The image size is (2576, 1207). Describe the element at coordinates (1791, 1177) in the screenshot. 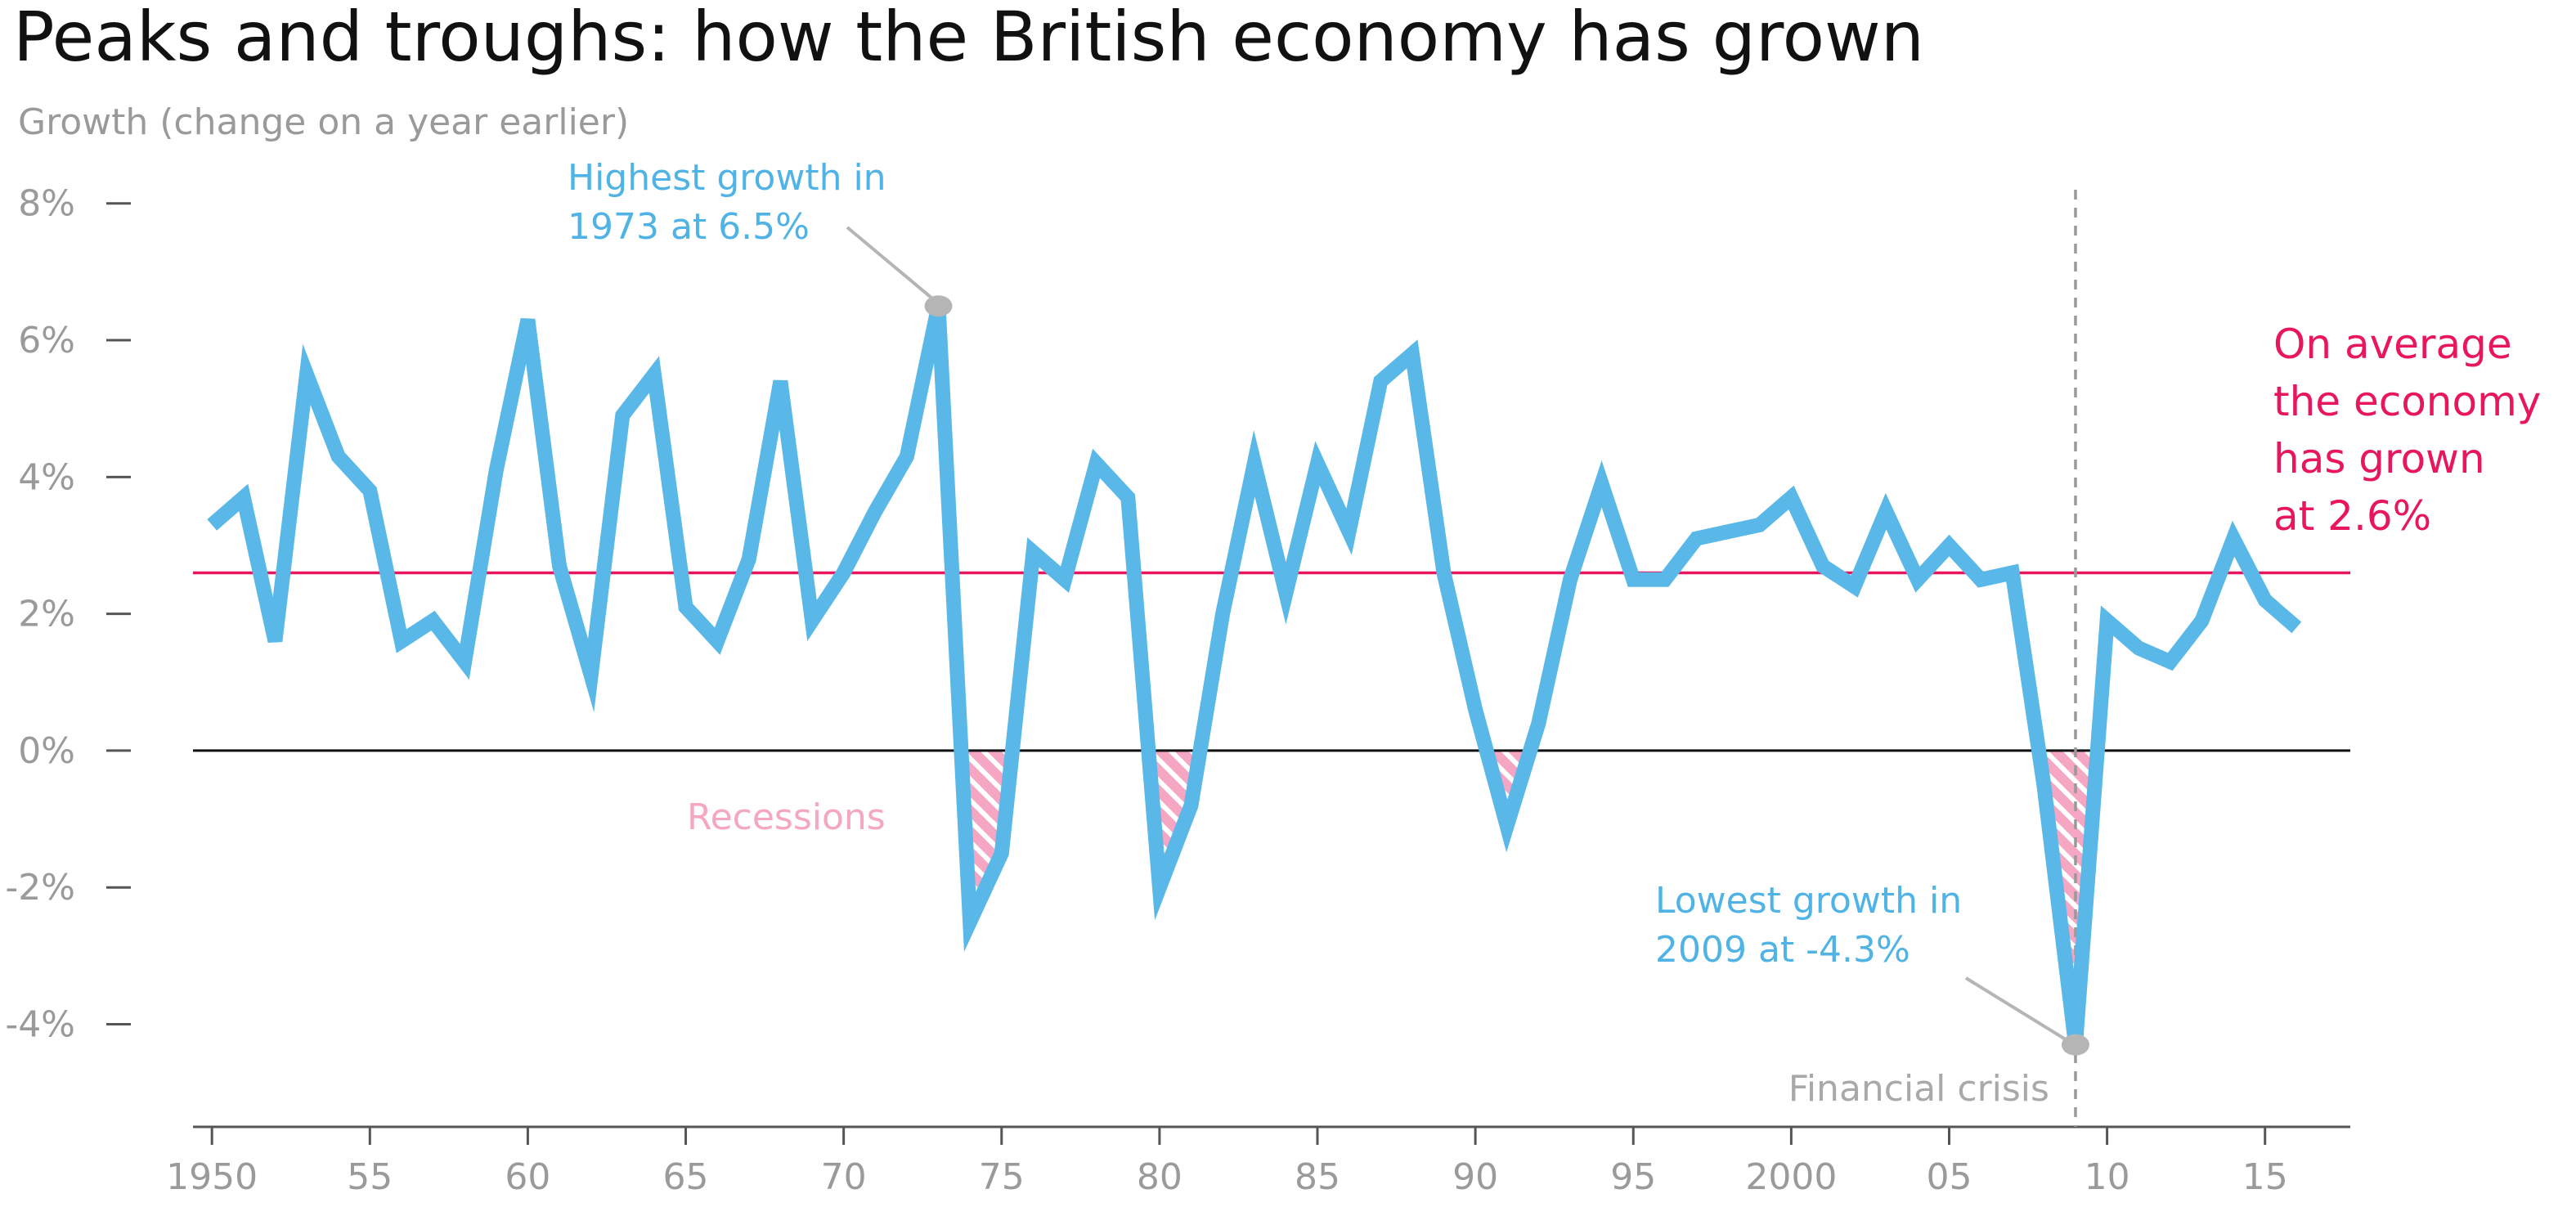

I see `x-tick-label-10: 2000` at that location.